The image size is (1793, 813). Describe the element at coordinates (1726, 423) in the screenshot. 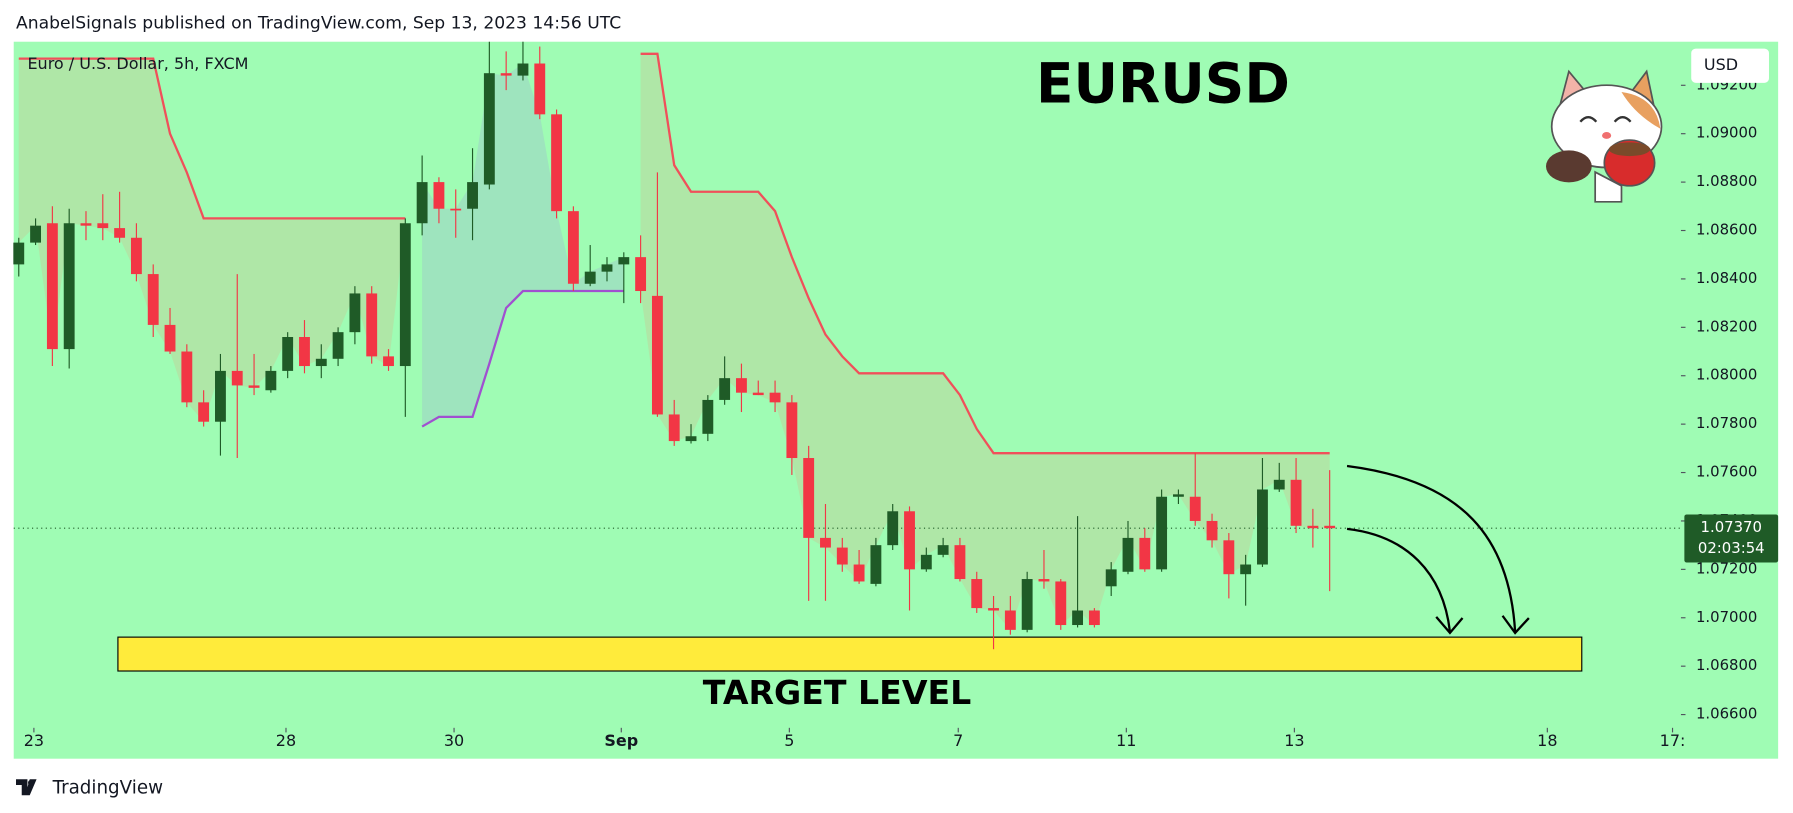

I see `y-tick-label: 1.07800` at that location.